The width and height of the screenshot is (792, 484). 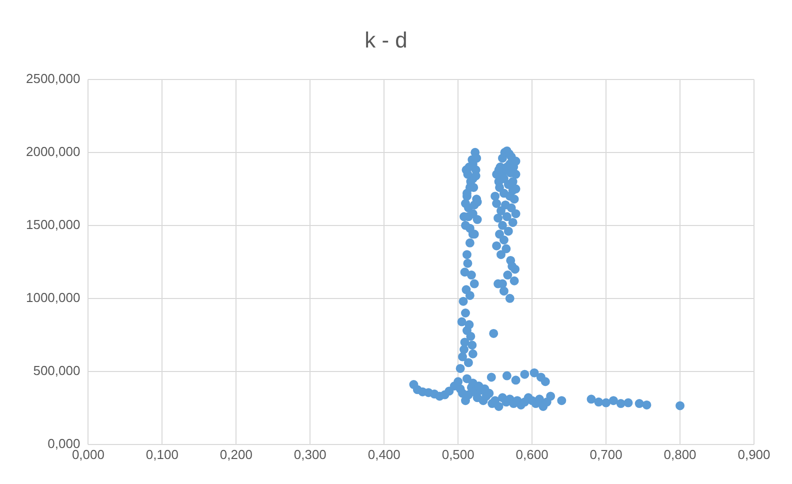 I want to click on y-tick-label: 2500,000, so click(x=53, y=78).